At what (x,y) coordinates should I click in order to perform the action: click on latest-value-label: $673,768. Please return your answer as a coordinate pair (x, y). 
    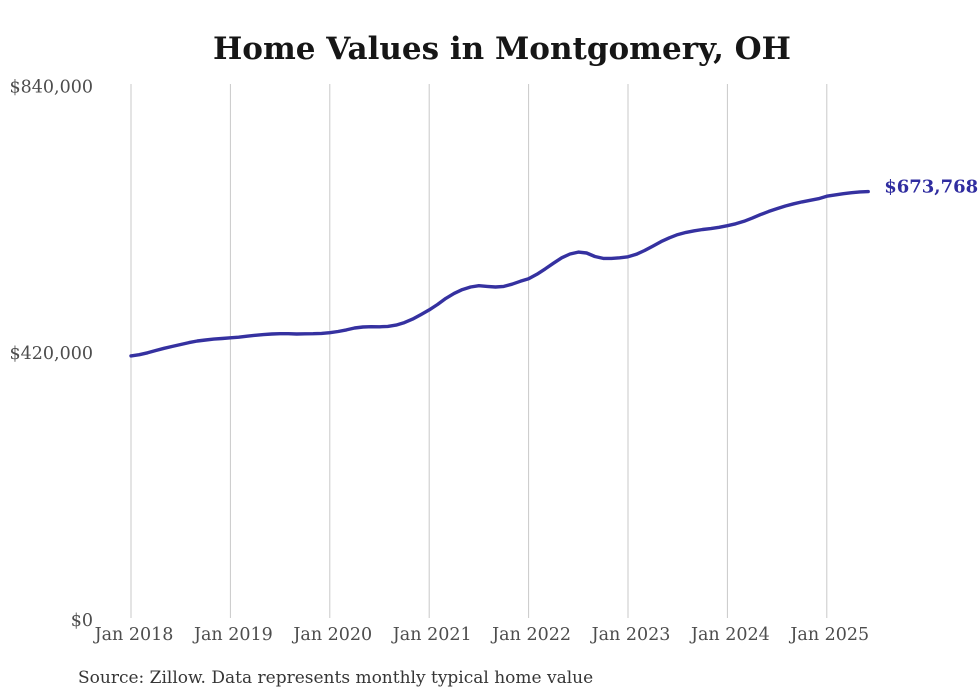
    Looking at the image, I should click on (931, 187).